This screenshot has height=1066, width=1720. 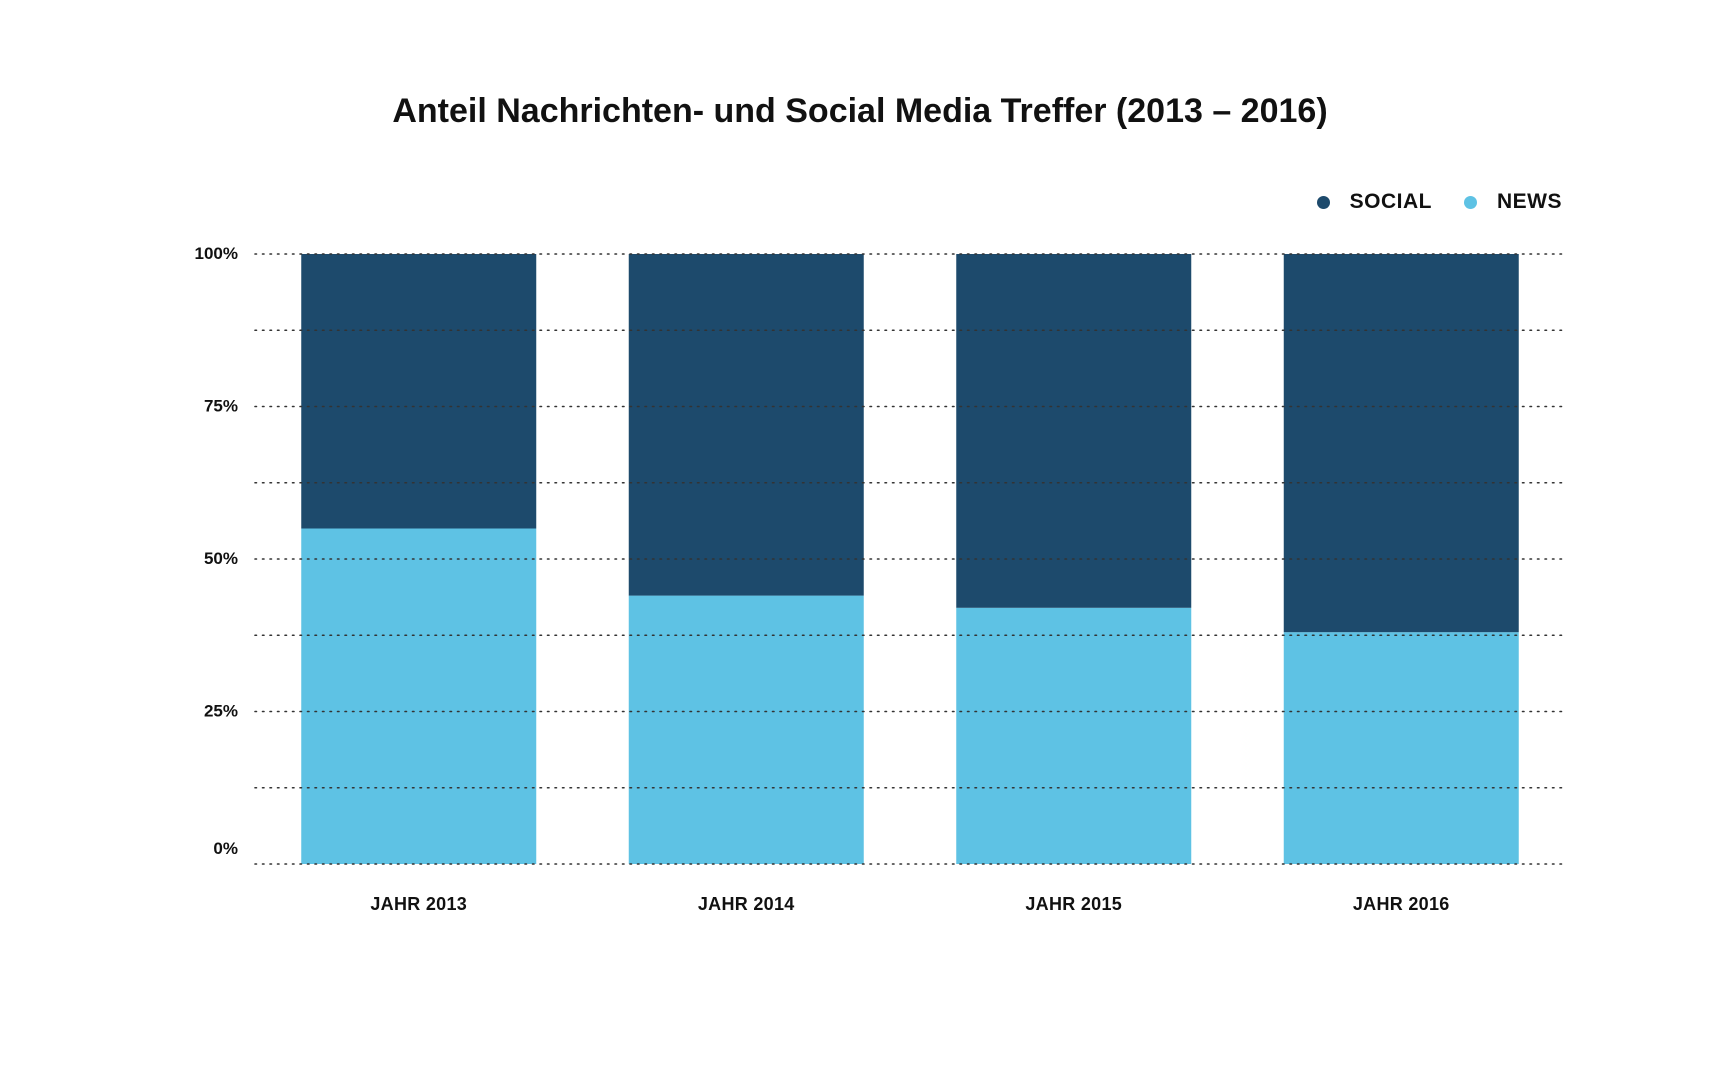 What do you see at coordinates (1401, 904) in the screenshot?
I see `x-tick-label: JAHR 2016` at bounding box center [1401, 904].